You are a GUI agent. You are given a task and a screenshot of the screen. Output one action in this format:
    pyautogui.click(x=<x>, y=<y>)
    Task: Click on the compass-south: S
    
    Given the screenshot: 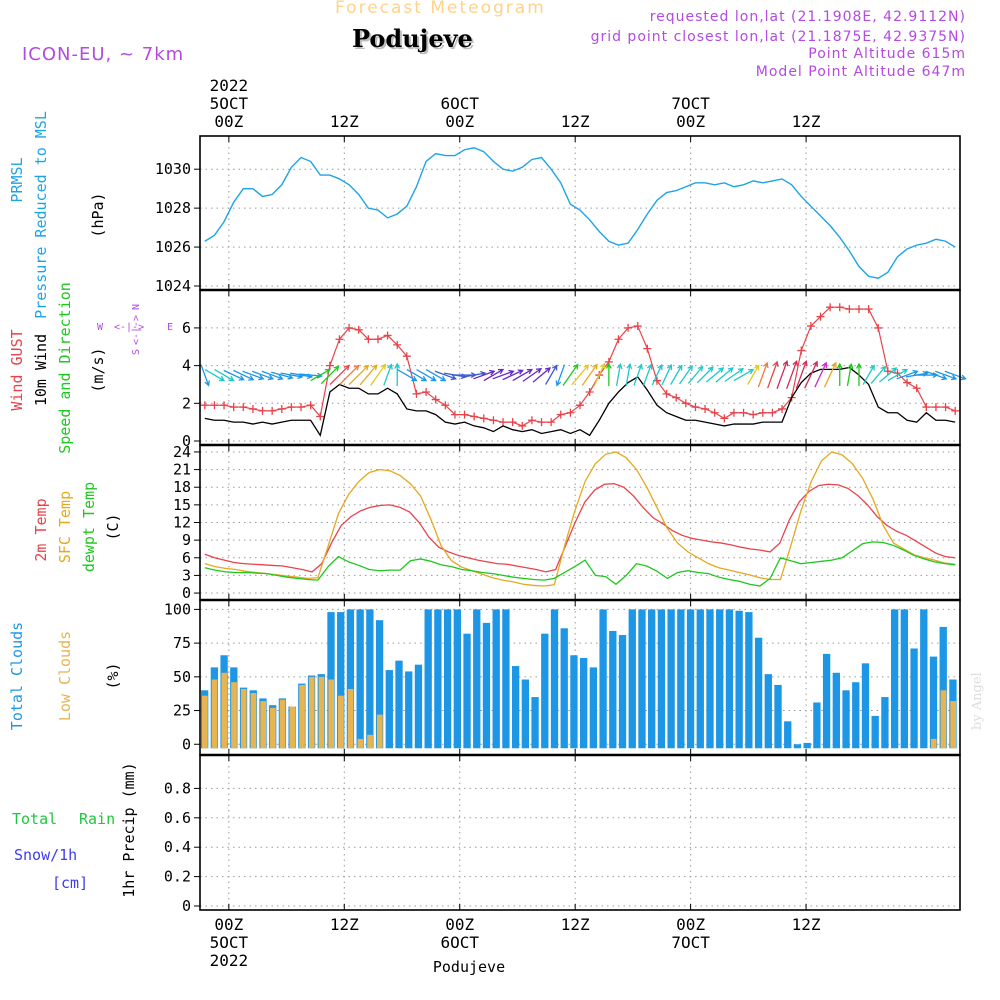 What is the action you would take?
    pyautogui.click(x=136, y=352)
    